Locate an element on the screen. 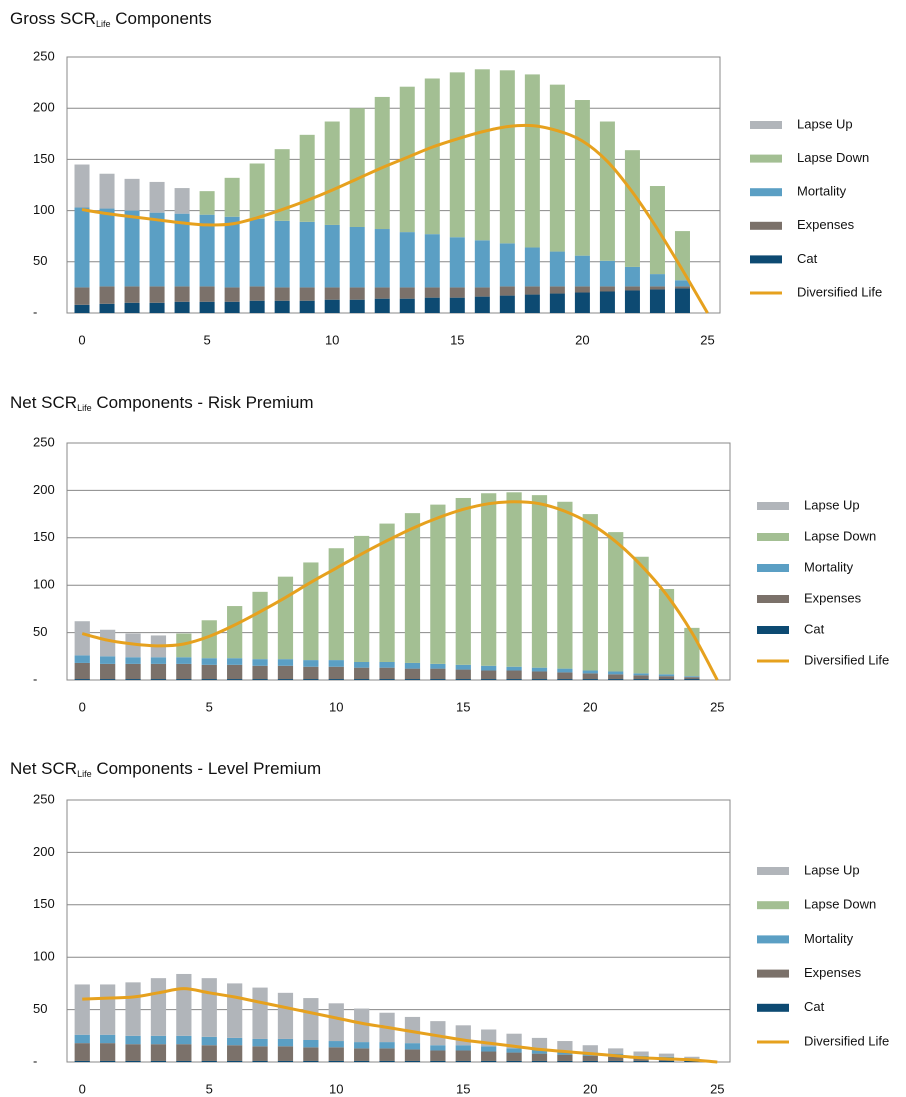  y-tick-label: 100 is located at coordinates (44, 209).